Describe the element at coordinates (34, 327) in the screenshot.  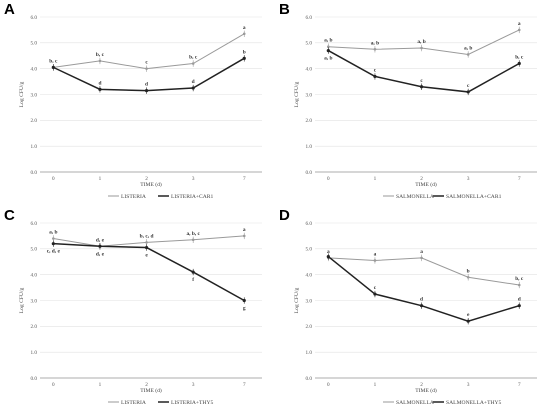
I see `y-tick-label: 2.0` at that location.